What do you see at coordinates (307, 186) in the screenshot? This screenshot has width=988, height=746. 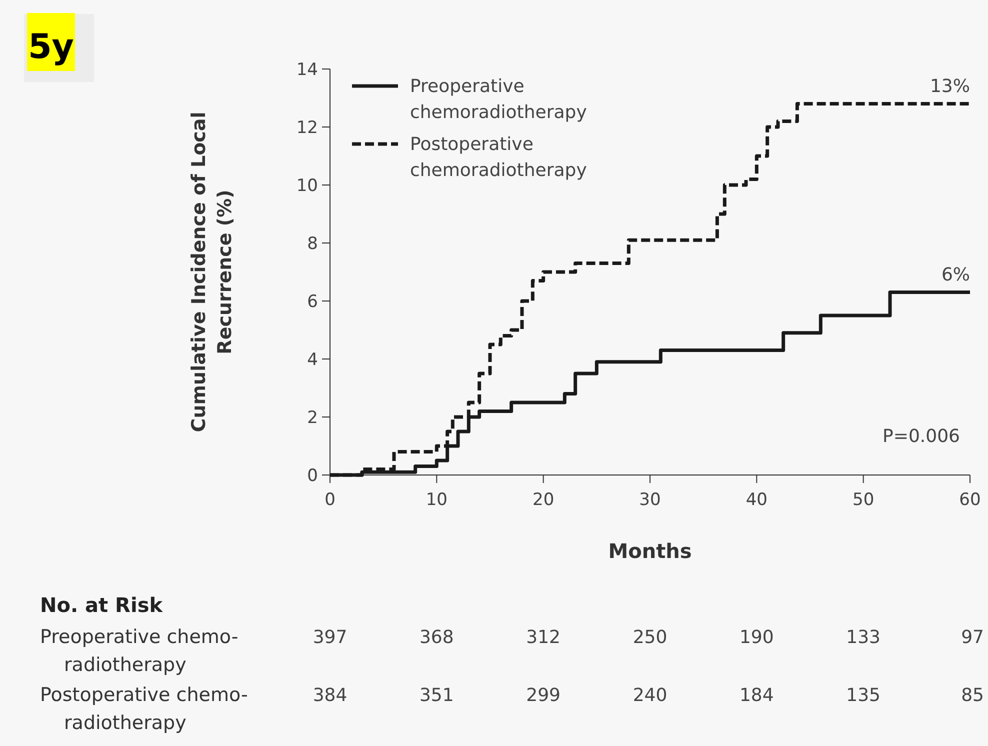 I see `y-tick-label: 10` at bounding box center [307, 186].